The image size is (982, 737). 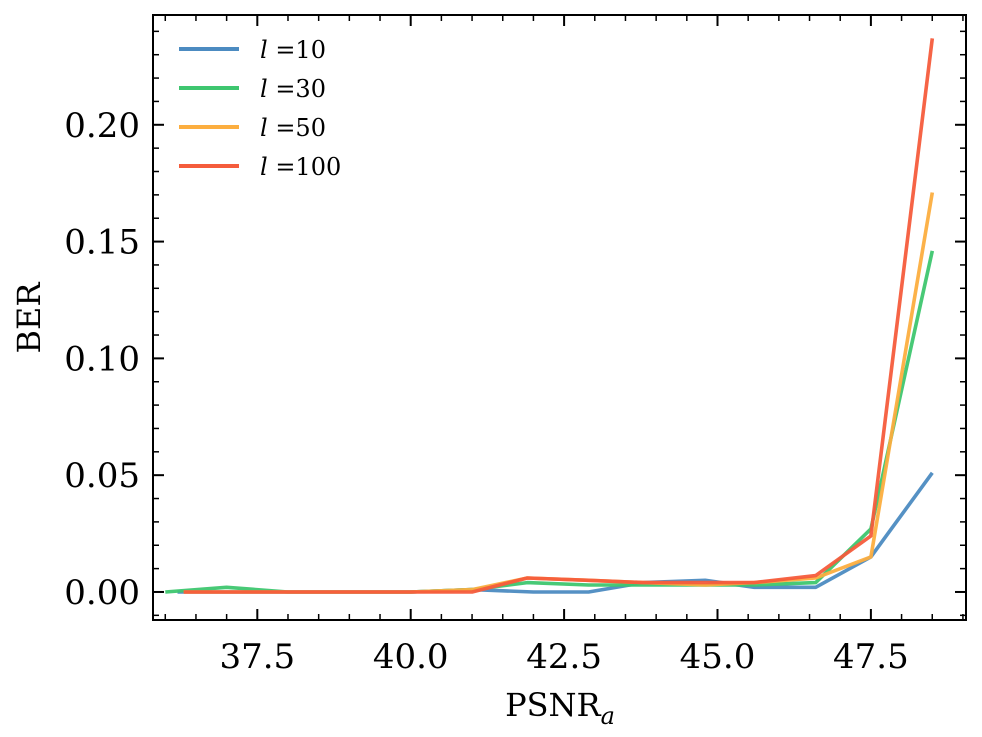 I want to click on y-tick-label: 0.20, so click(x=102, y=126).